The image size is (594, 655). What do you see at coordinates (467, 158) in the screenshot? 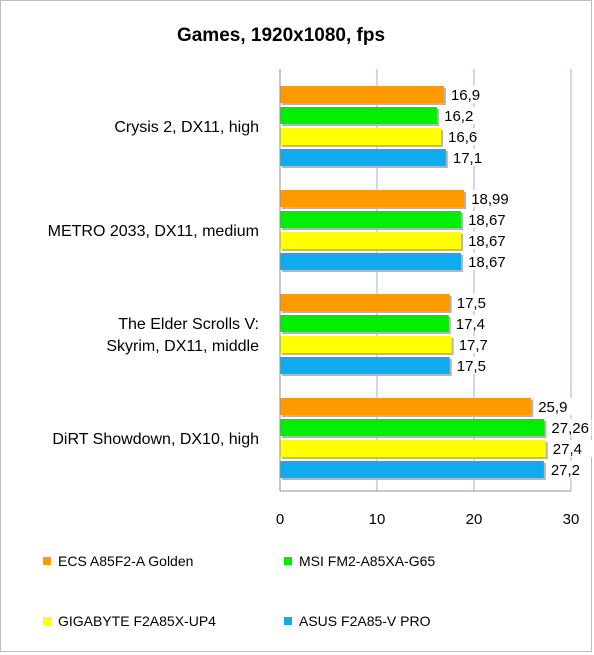
I see `data-label: 17,1` at bounding box center [467, 158].